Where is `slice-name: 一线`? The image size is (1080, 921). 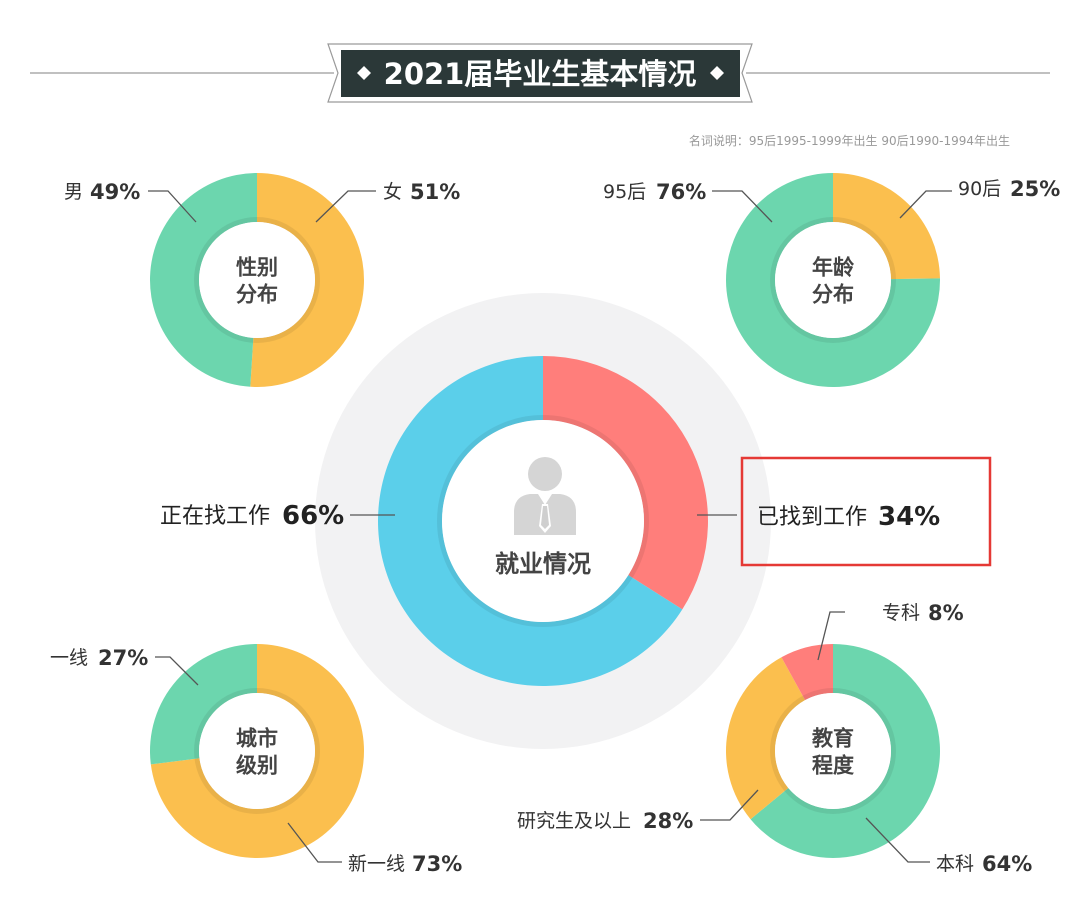
slice-name: 一线 is located at coordinates (69, 658).